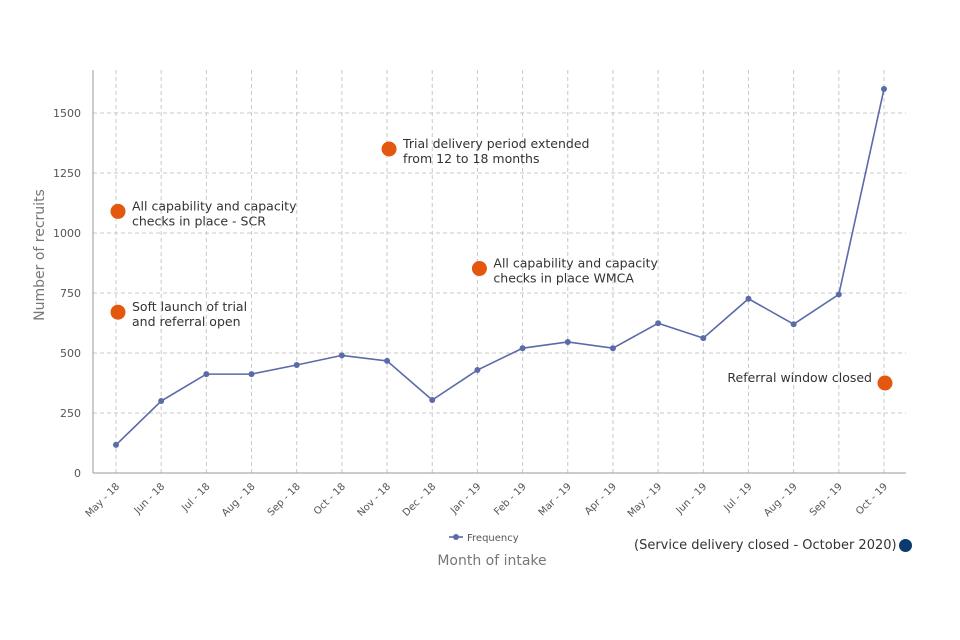  I want to click on annotation-text: and referral open, so click(186, 321).